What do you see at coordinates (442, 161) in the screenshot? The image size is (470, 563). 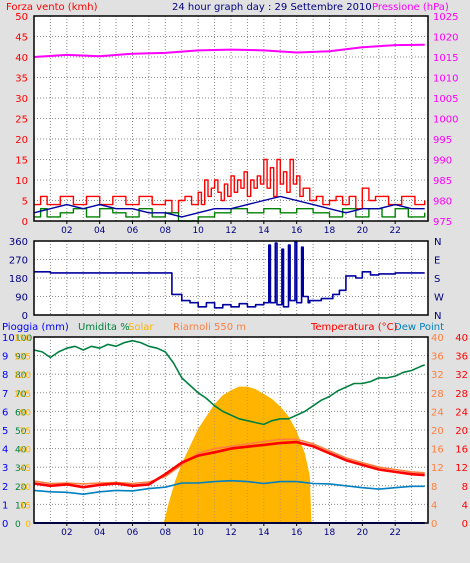 I see `p1-right-tick: 990` at bounding box center [442, 161].